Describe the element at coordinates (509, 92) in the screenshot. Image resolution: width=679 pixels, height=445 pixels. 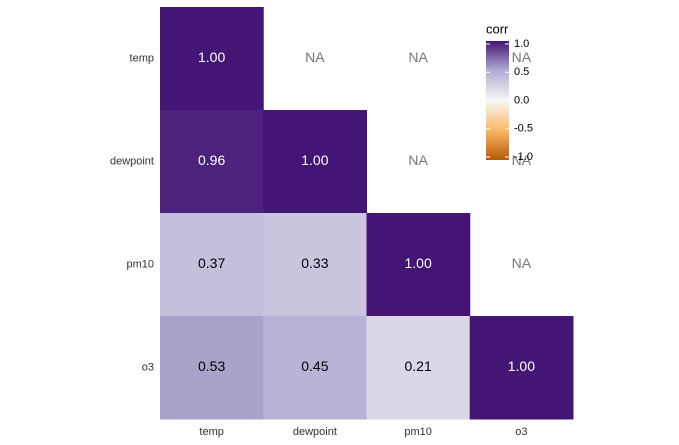
I see `legend: corr 1.0 0.5 0.0 -0.5 -1.0` at that location.